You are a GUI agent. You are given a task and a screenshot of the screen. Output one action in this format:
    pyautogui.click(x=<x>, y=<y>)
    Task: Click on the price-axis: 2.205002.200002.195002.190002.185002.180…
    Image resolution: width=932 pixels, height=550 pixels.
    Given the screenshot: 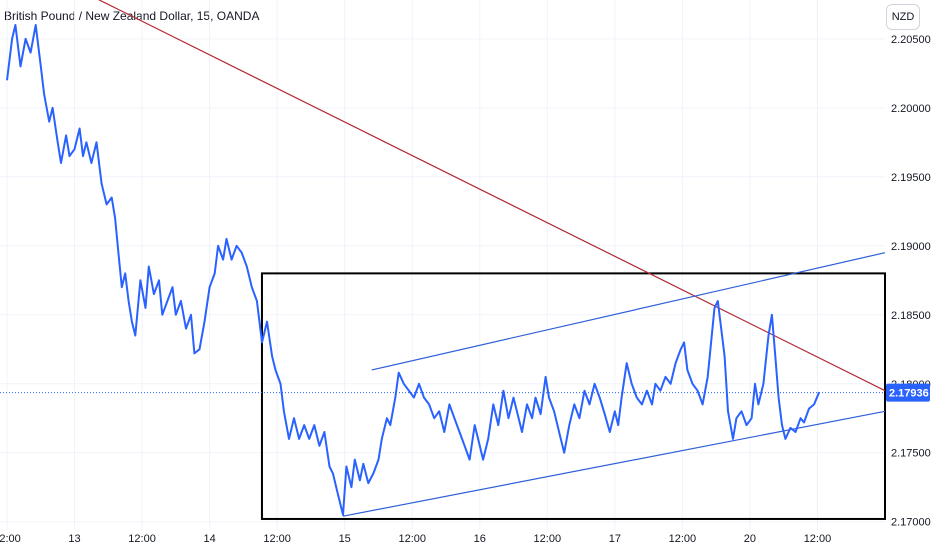 What is the action you would take?
    pyautogui.click(x=911, y=281)
    